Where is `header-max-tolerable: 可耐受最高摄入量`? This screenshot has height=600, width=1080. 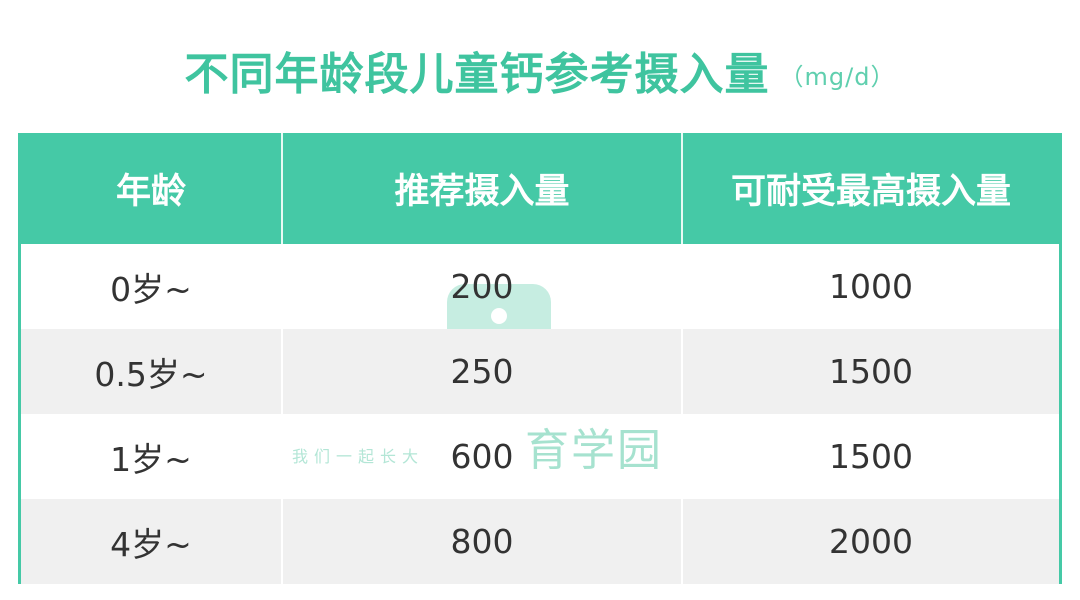
header-max-tolerable: 可耐受最高摄入量 is located at coordinates (870, 192).